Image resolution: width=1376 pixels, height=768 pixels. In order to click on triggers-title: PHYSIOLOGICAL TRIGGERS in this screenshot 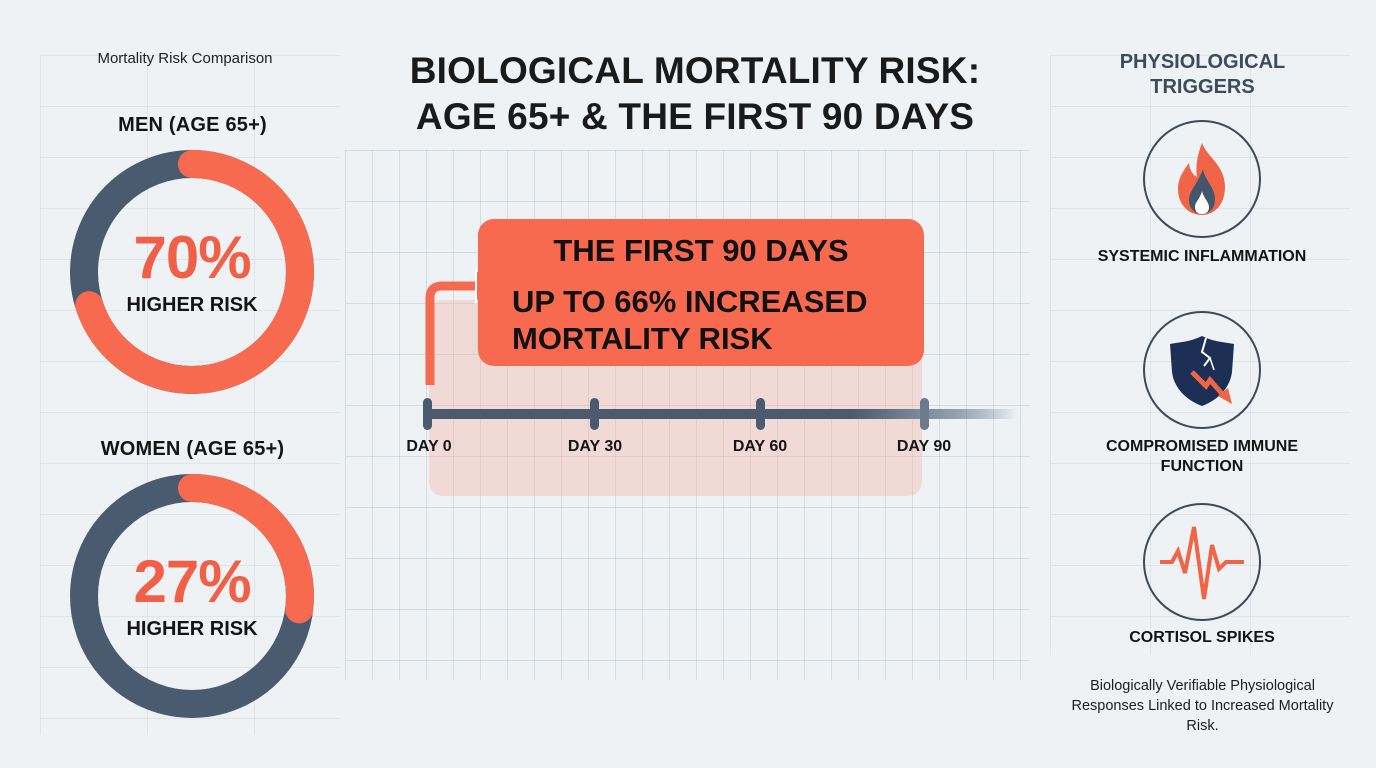, I will do `click(1202, 74)`.